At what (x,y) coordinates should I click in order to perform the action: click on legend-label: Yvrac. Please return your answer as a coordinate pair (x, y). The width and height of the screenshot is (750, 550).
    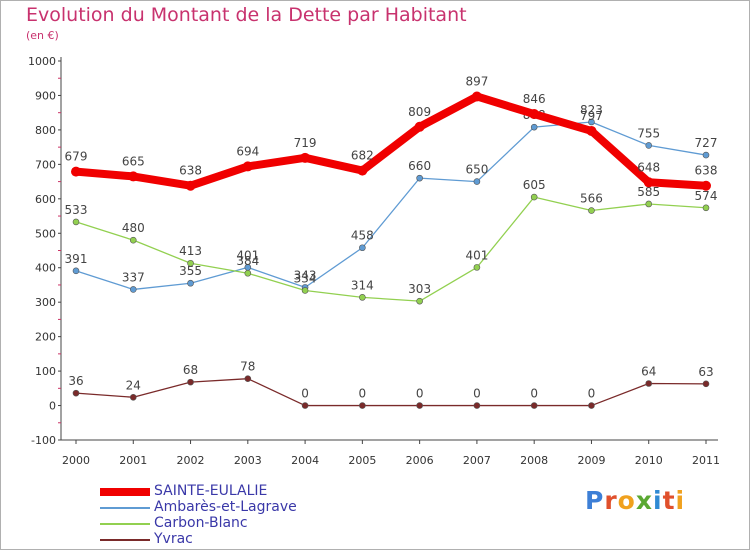
    Looking at the image, I should click on (173, 539).